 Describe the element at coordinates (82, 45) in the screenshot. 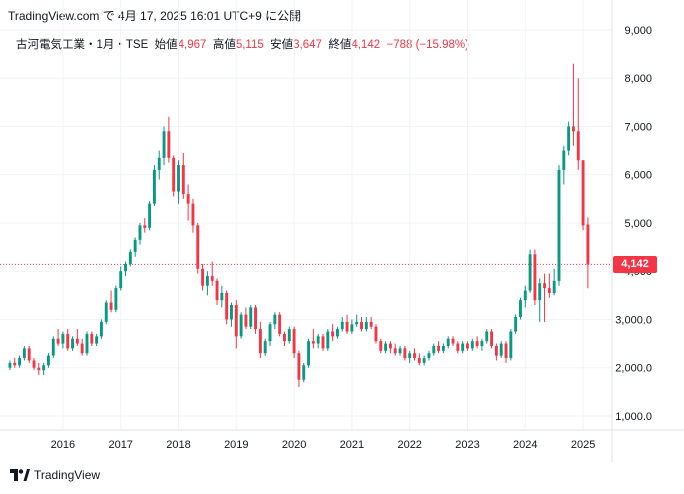

I see `symbol-name: 古河電気工業・1月・TSE` at that location.